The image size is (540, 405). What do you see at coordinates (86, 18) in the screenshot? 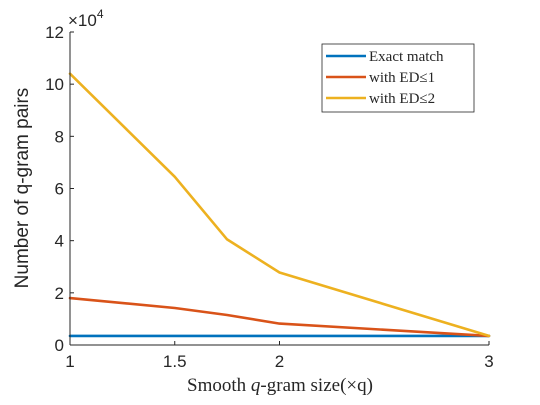
I see `y-multiplier-label: ×10⁴` at bounding box center [86, 18].